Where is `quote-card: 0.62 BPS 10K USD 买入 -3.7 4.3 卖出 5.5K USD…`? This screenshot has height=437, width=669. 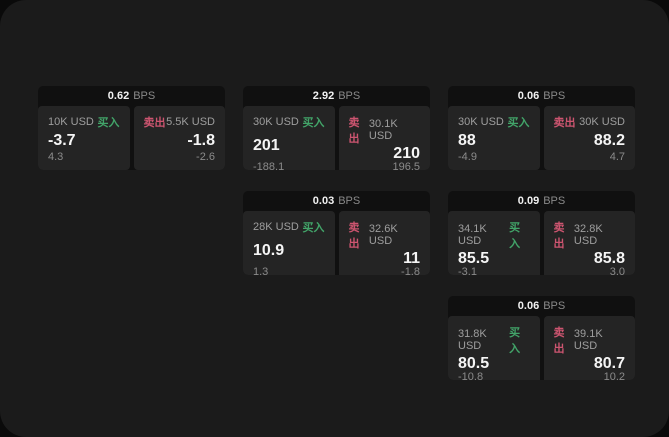
quote-card: 0.62 BPS 10K USD 买入 -3.7 4.3 卖出 5.5K USD… is located at coordinates (131, 128).